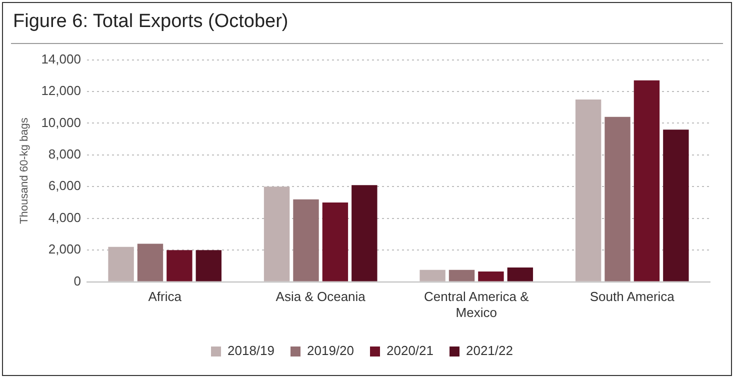  Describe the element at coordinates (64, 249) in the screenshot. I see `y-tick-label: 2,000` at that location.